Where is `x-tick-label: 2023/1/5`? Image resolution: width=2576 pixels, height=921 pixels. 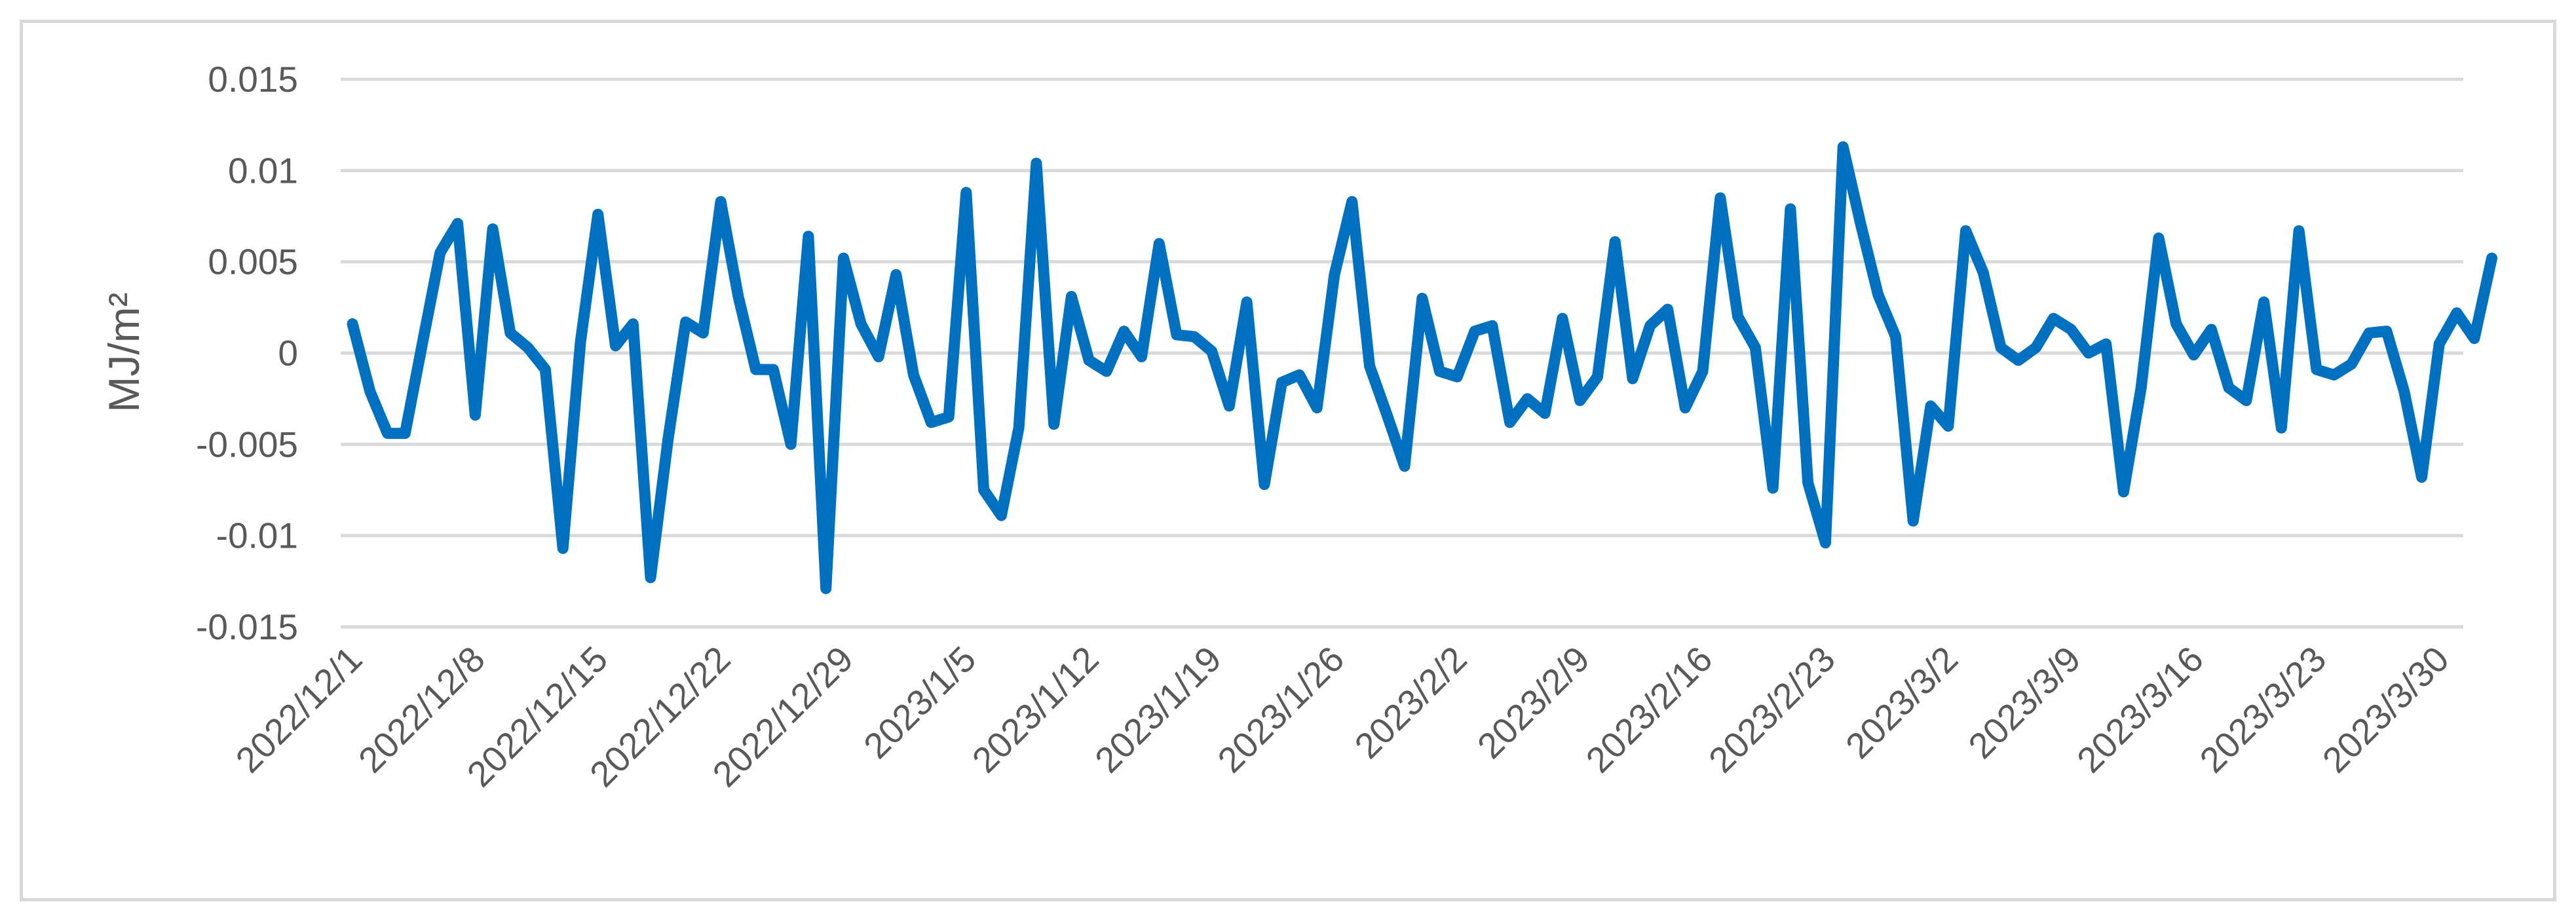
x-tick-label: 2023/1/5 is located at coordinates (920, 702).